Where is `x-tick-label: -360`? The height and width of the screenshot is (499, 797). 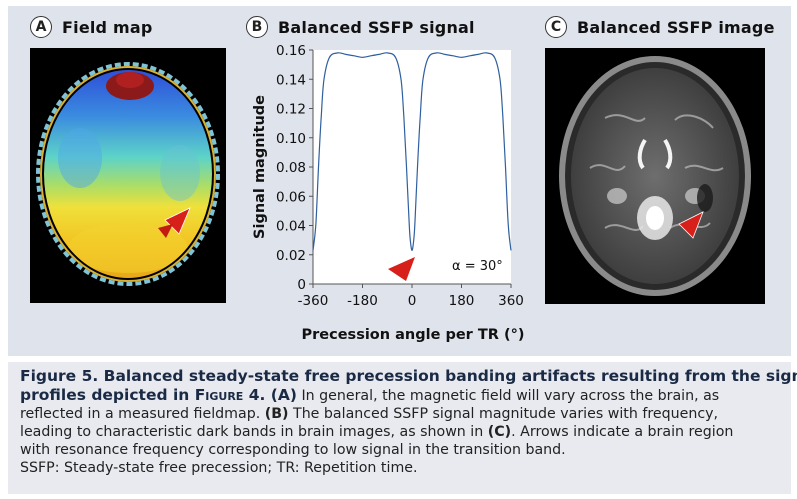 x-tick-label: -360 is located at coordinates (313, 301).